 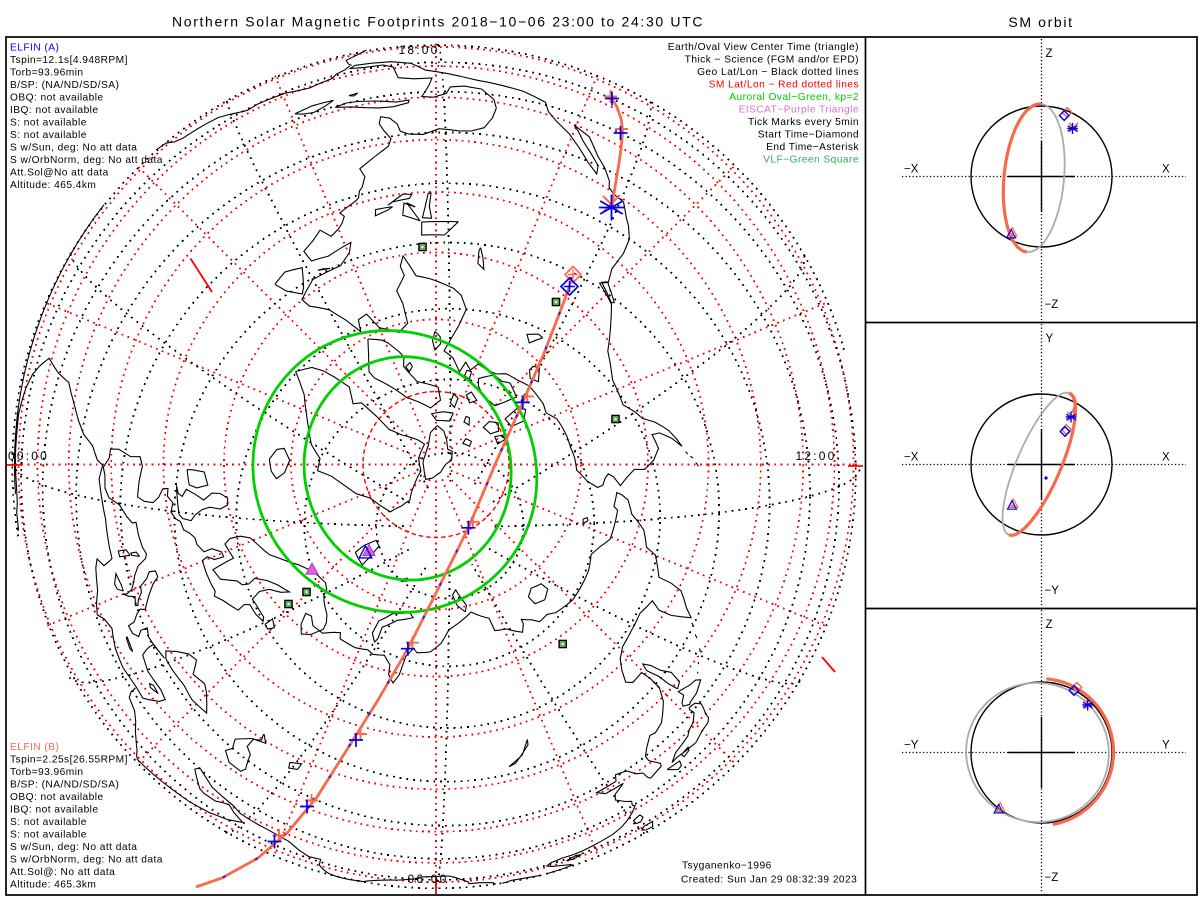 What do you see at coordinates (794, 97) in the screenshot?
I see `svg-text: Auroral Oval−Green, kp=2` at bounding box center [794, 97].